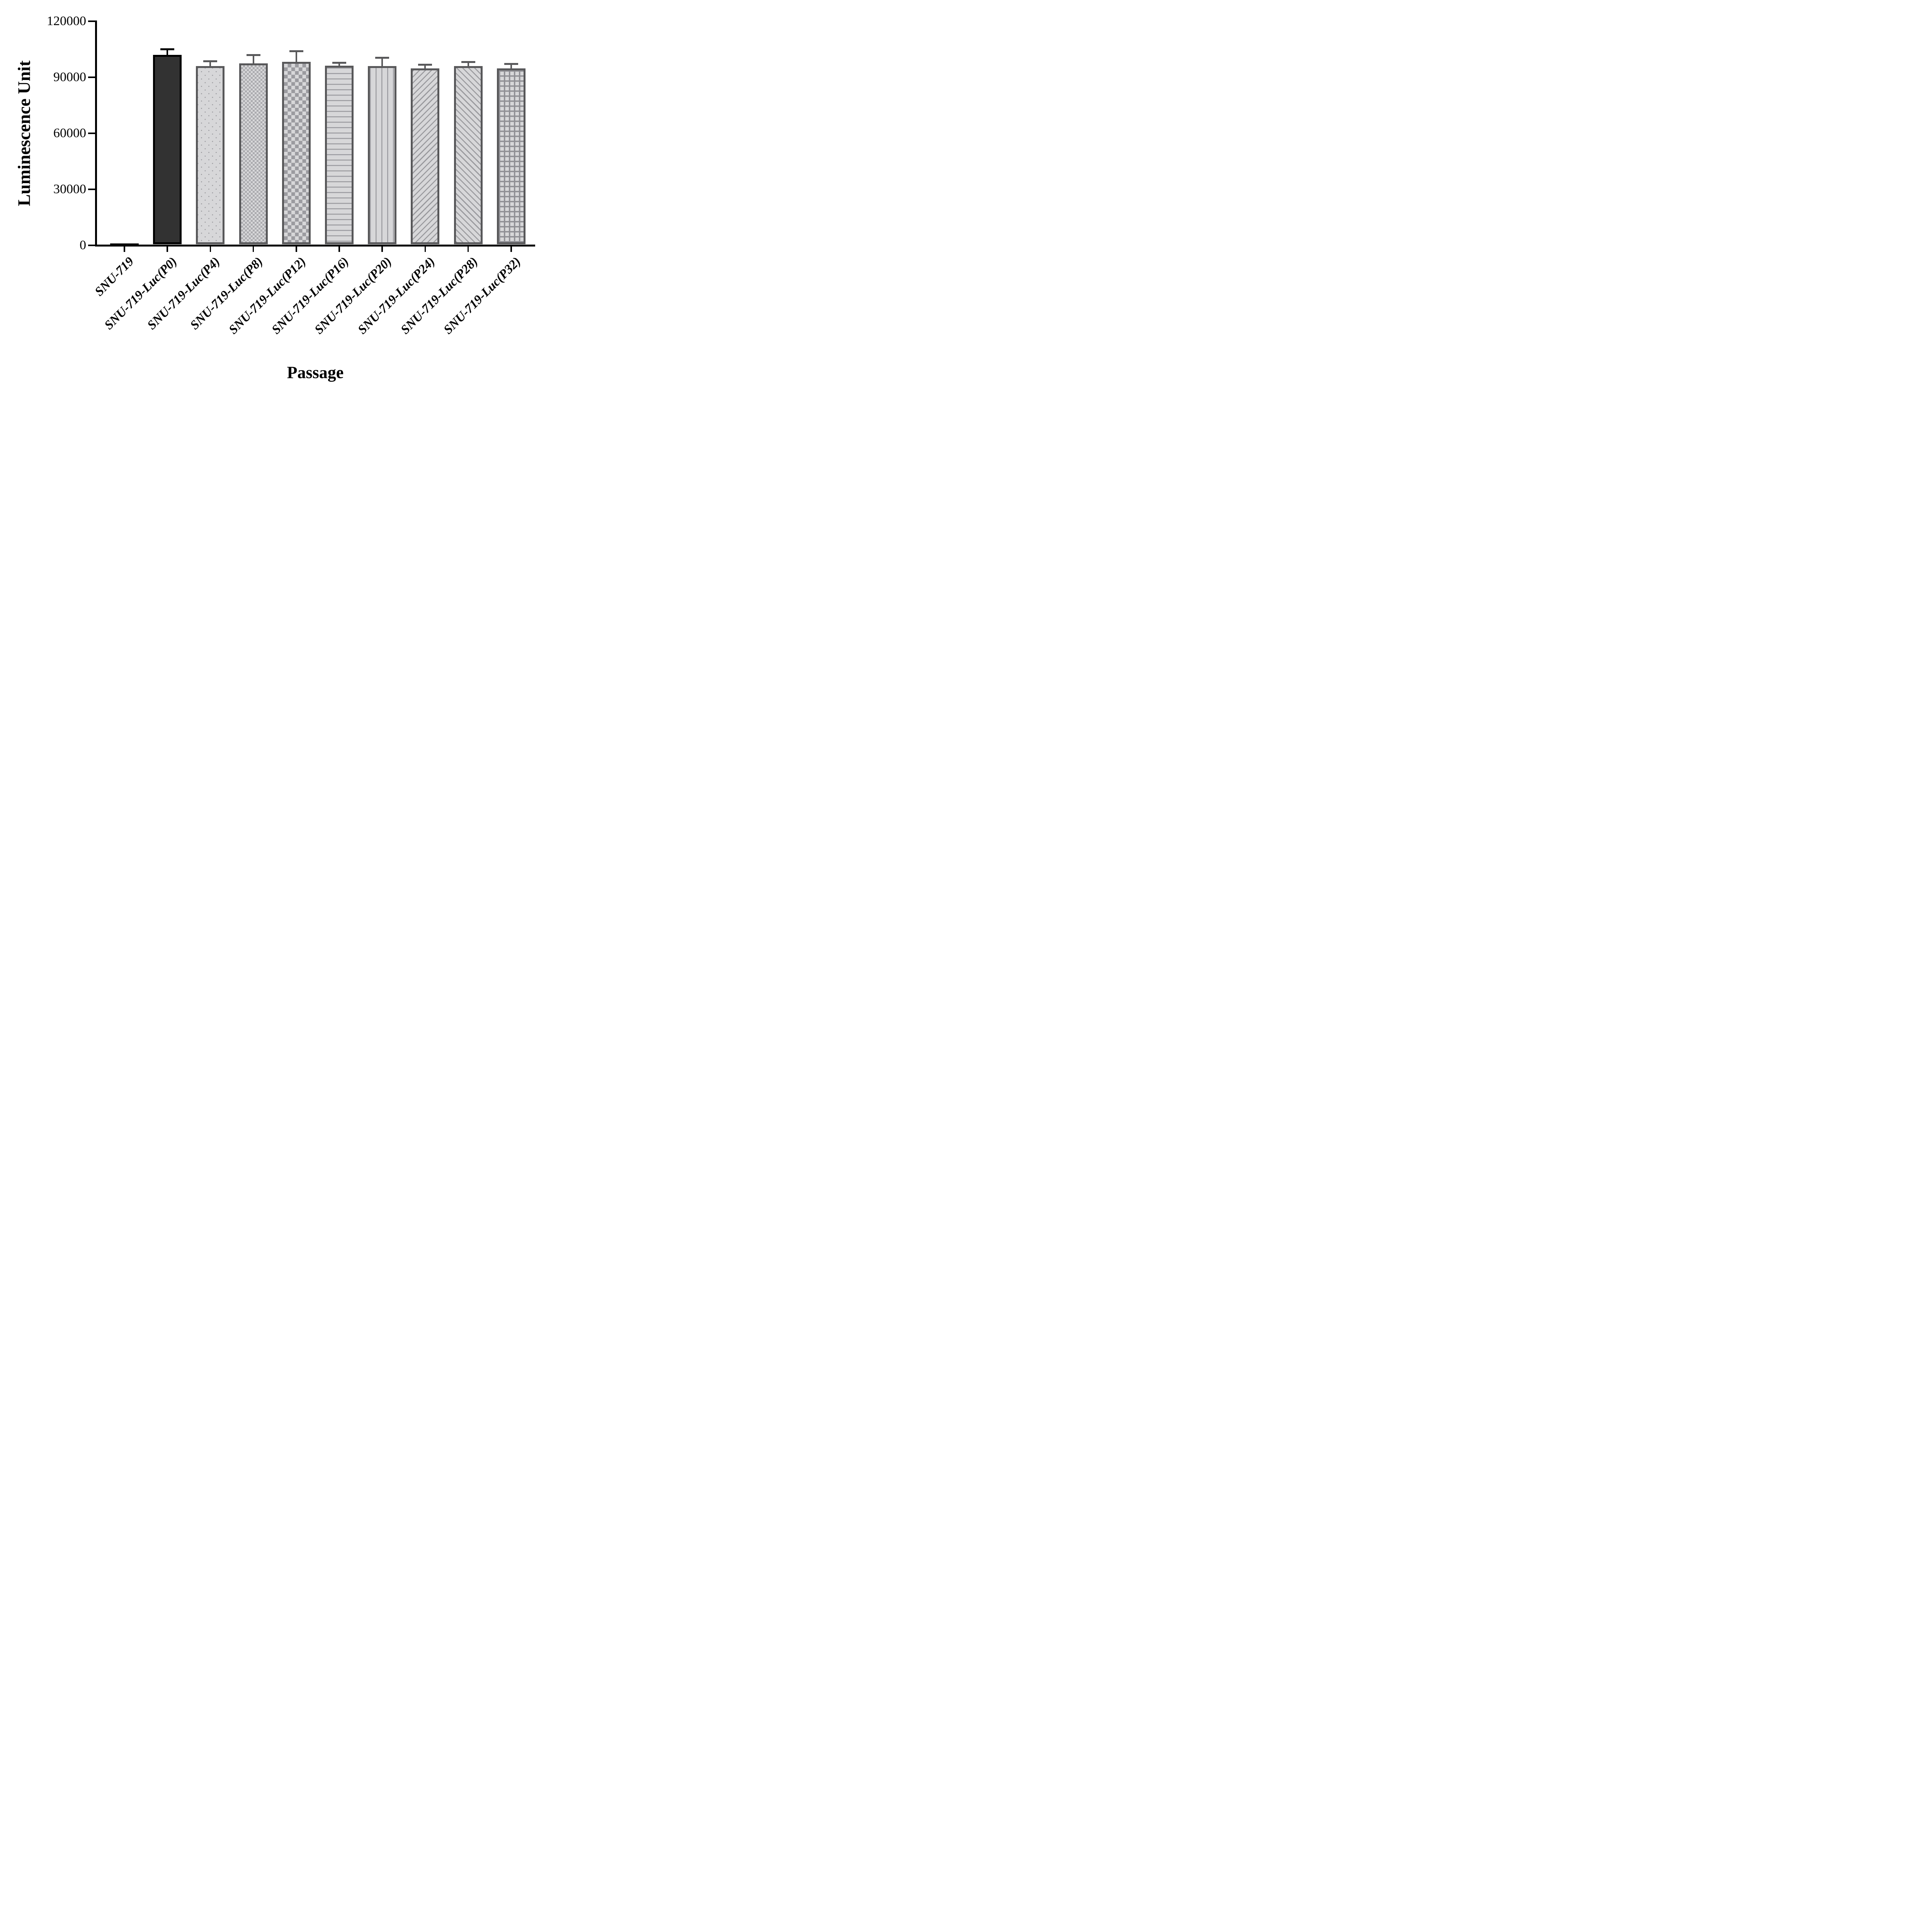  Describe the element at coordinates (353, 296) in the screenshot. I see `x-tick-label: SNU-719-Luc(P20)` at that location.